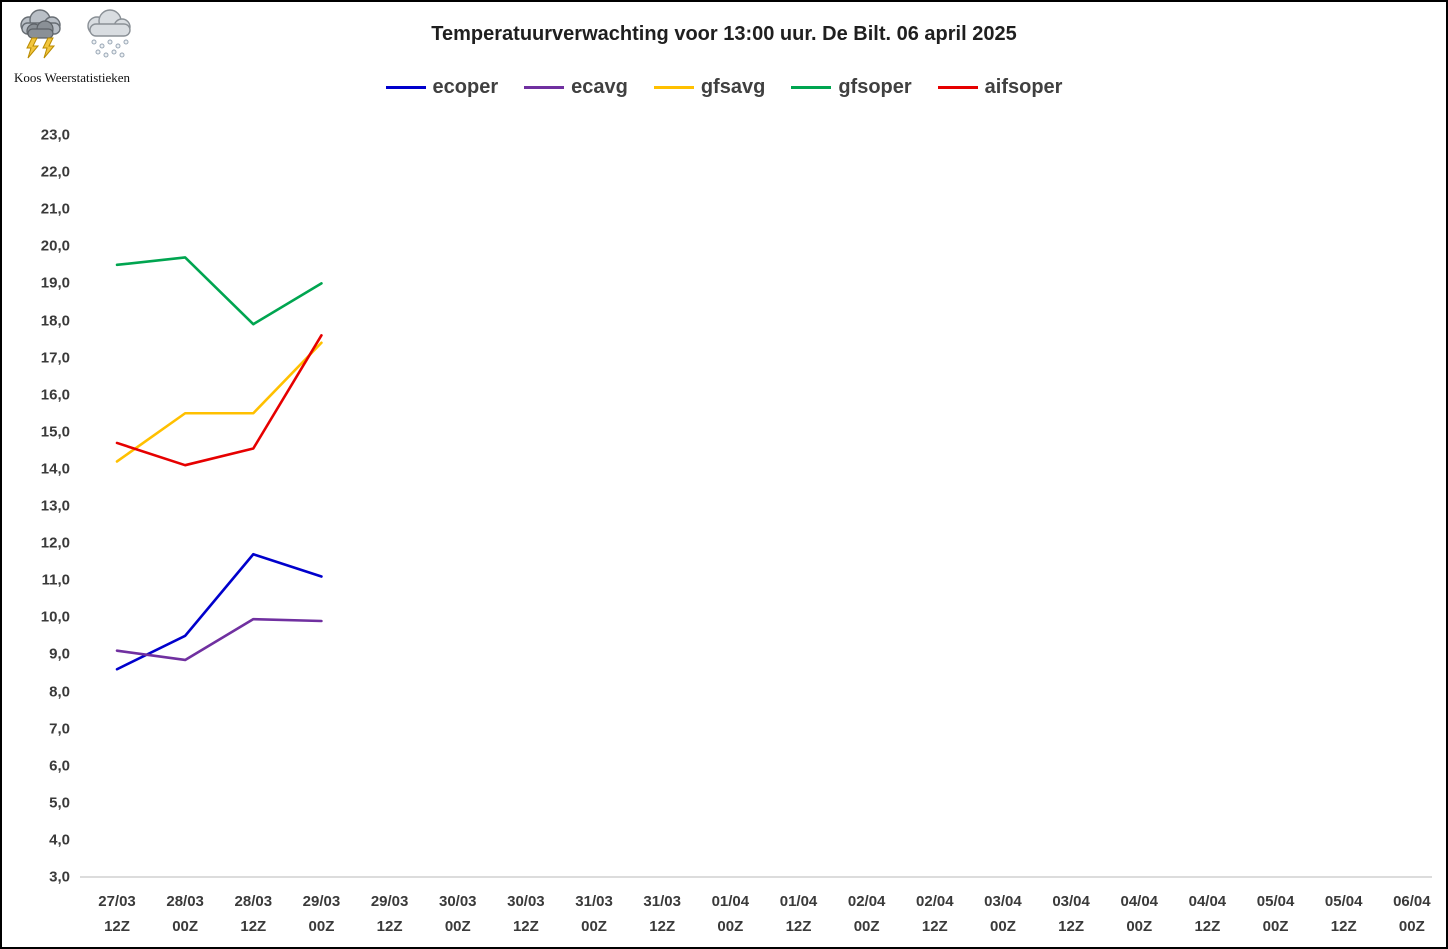 Image resolution: width=1448 pixels, height=949 pixels. I want to click on y-tick-label: 4,0, so click(59, 840).